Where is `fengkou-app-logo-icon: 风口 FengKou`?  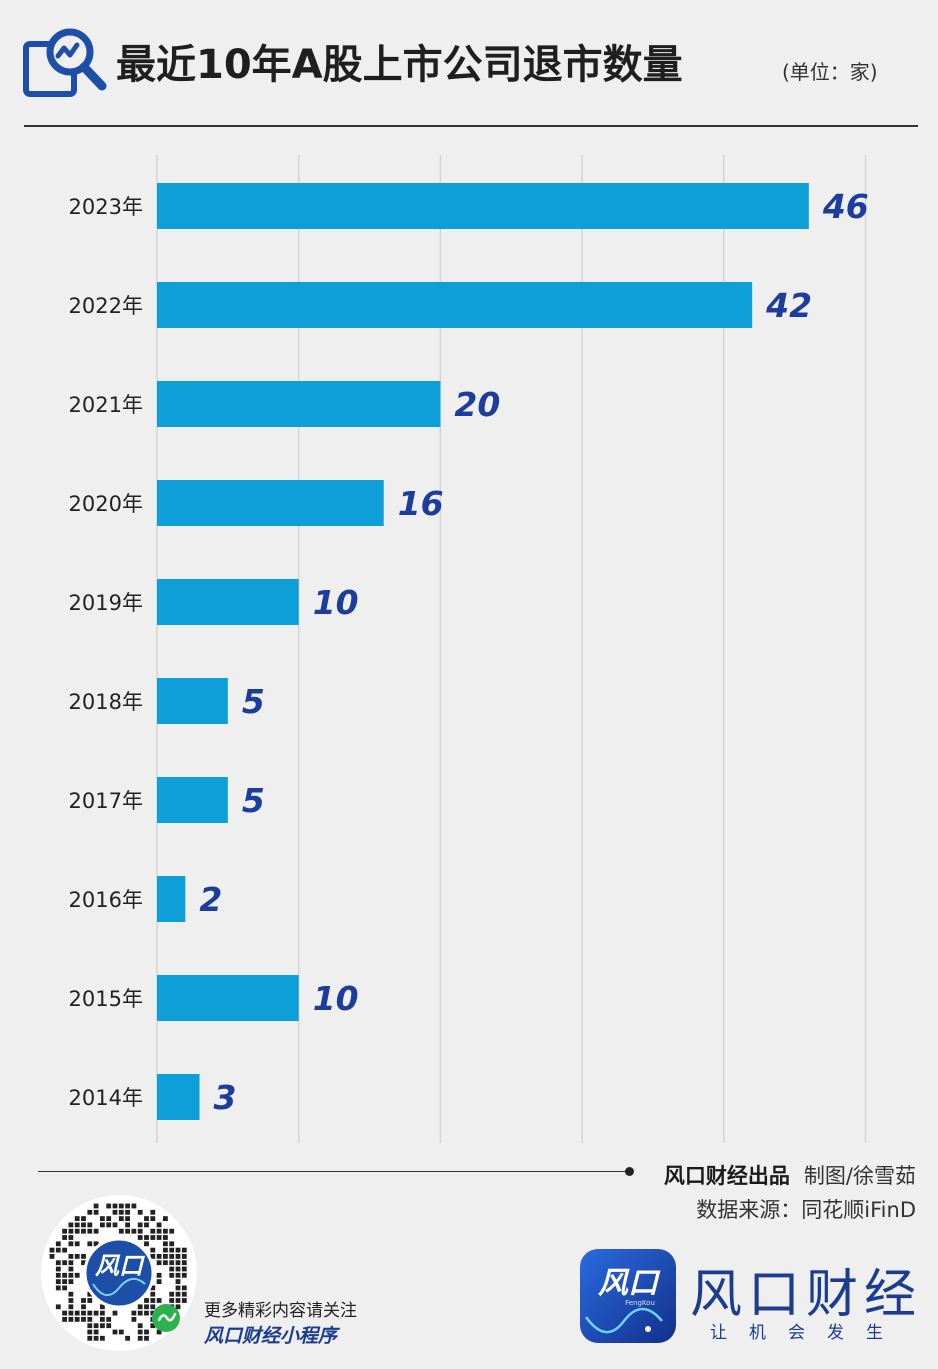
fengkou-app-logo-icon: 风口 FengKou is located at coordinates (628, 1296).